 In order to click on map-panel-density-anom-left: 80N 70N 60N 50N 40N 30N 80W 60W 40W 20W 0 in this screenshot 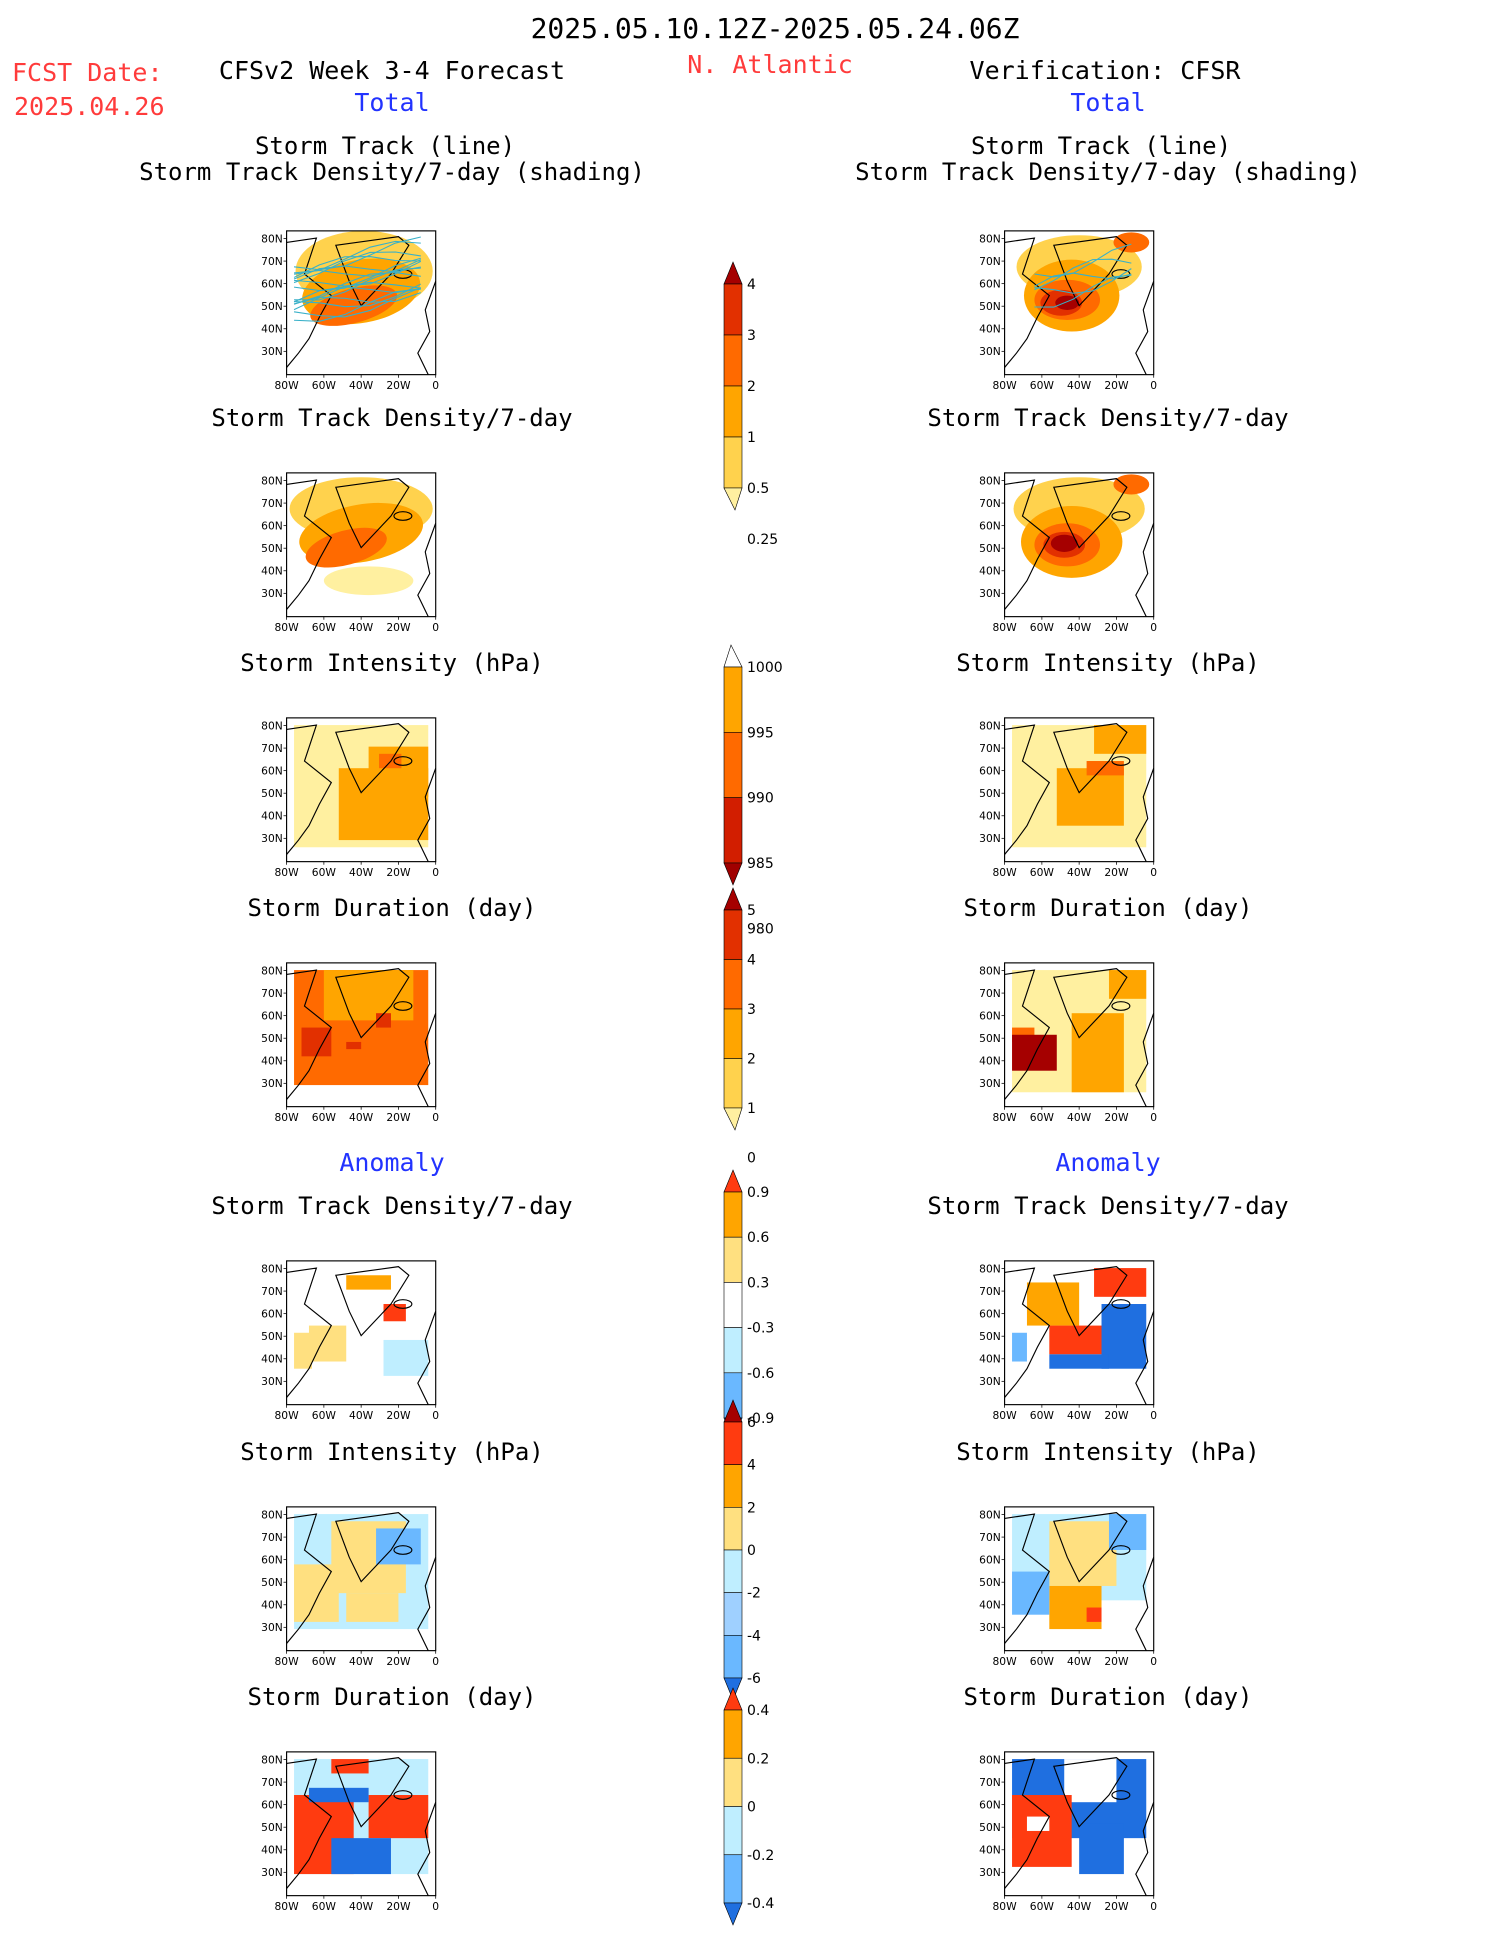, I will do `click(356, 1345)`.